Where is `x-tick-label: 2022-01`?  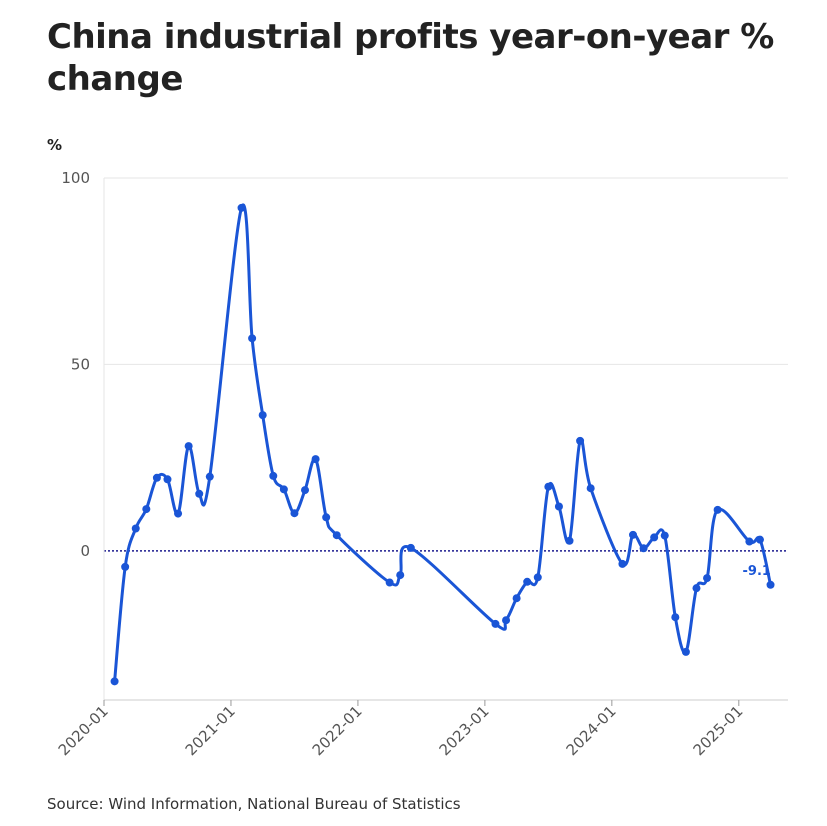 x-tick-label: 2022-01 is located at coordinates (337, 730).